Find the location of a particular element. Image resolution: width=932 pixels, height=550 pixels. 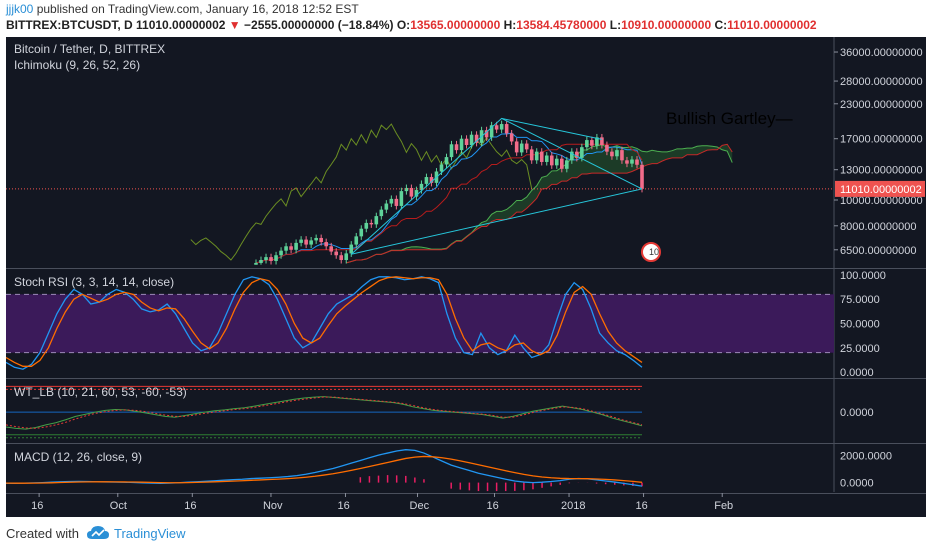

ichimoku-span-b is located at coordinates (539, 203).